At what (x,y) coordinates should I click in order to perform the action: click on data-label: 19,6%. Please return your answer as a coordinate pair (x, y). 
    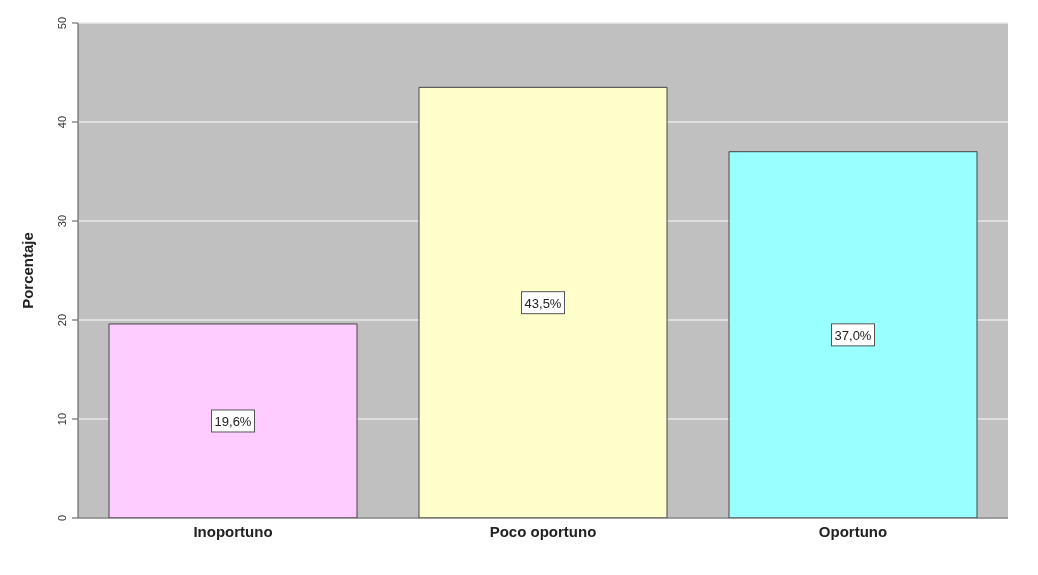
    Looking at the image, I should click on (233, 421).